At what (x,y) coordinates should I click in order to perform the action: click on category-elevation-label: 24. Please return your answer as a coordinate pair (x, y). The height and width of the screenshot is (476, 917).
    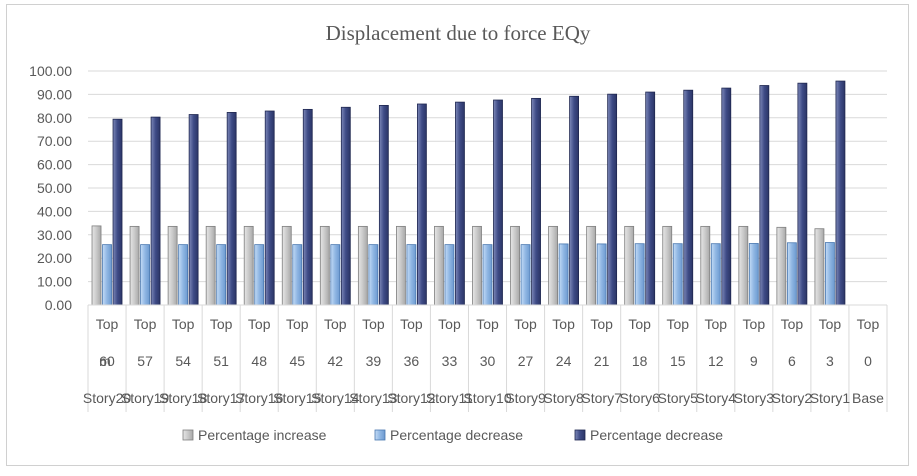
    Looking at the image, I should click on (564, 361).